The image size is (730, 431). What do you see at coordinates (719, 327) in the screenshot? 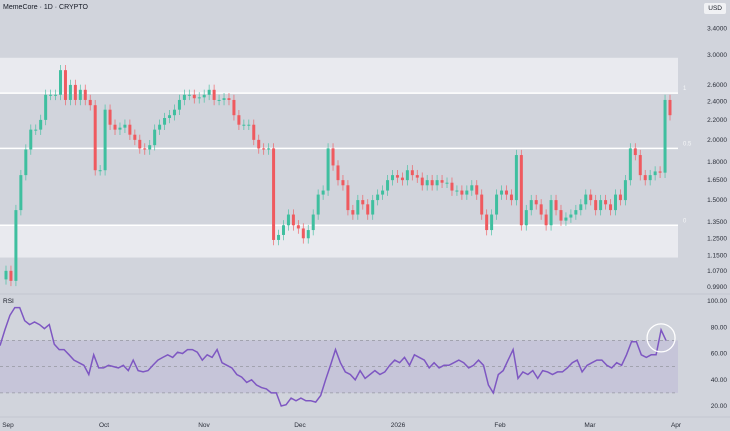
I see `rsi-axis-label: 80.00` at bounding box center [719, 327].